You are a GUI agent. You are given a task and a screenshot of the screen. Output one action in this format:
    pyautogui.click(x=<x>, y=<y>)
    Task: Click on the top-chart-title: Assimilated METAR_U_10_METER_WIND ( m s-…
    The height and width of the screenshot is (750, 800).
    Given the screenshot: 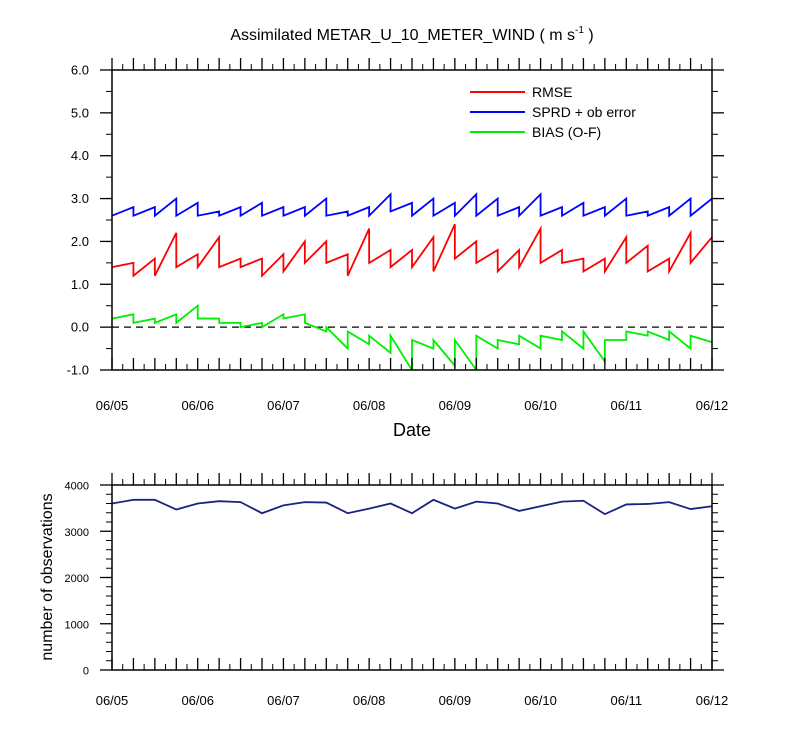 What is the action you would take?
    pyautogui.click(x=411, y=34)
    